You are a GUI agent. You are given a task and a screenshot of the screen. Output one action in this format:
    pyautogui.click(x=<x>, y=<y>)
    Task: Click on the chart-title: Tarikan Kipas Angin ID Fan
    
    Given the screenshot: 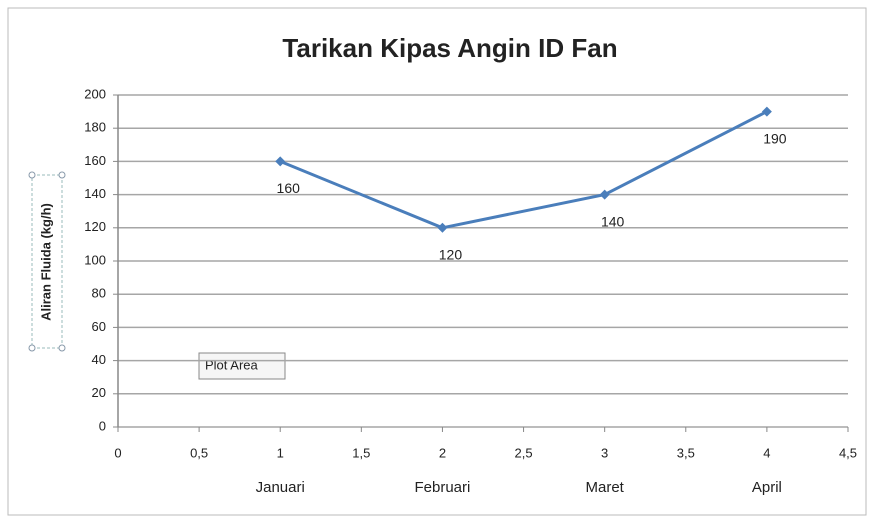 What is the action you would take?
    pyautogui.click(x=449, y=48)
    